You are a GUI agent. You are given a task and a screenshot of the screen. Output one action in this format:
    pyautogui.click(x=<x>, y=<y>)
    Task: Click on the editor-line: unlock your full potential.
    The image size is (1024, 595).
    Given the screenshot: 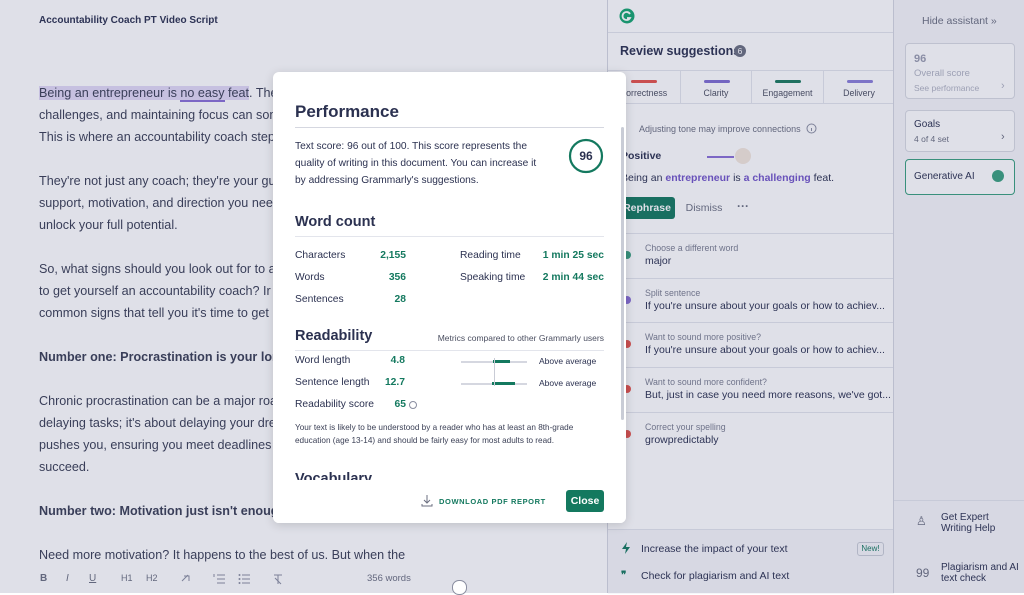 What is the action you would take?
    pyautogui.click(x=108, y=225)
    